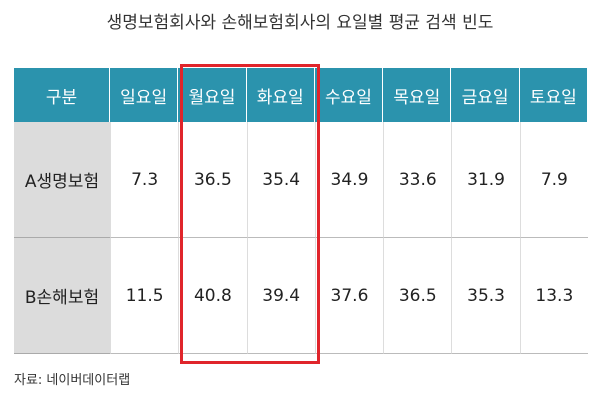  What do you see at coordinates (144, 180) in the screenshot?
I see `table-cell: 7.3` at bounding box center [144, 180].